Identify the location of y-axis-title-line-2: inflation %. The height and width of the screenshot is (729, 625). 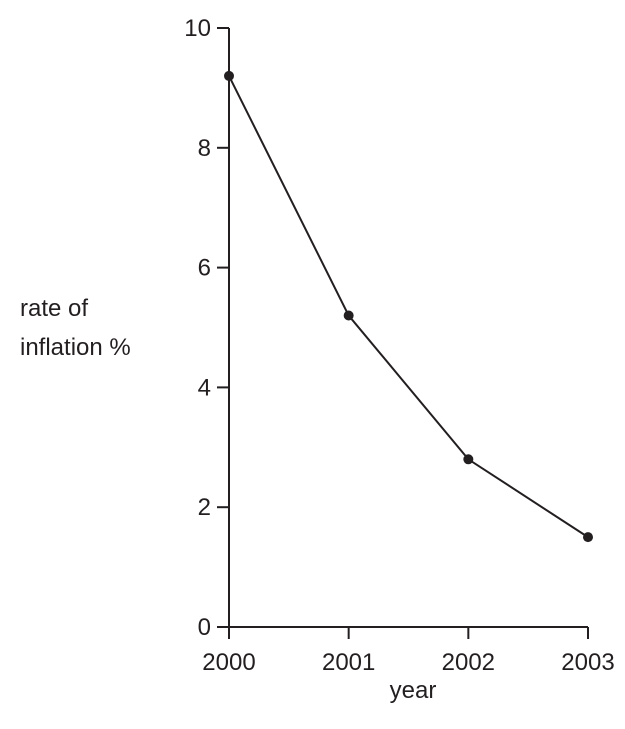
(75, 347).